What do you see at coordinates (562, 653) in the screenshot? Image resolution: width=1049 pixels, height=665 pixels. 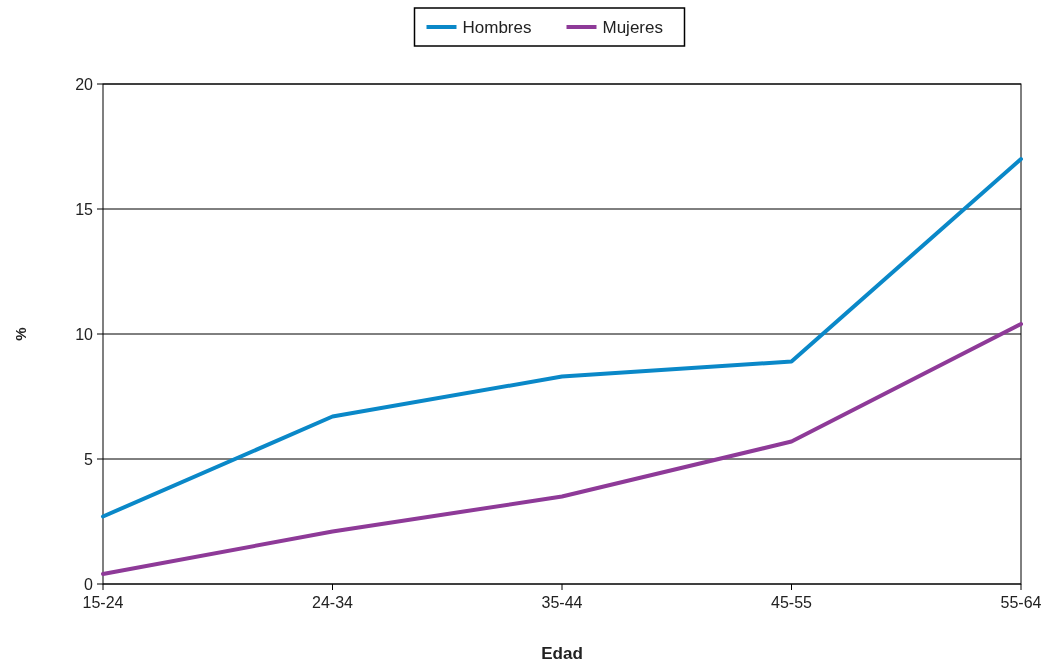 I see `x-axis-title: Edad` at bounding box center [562, 653].